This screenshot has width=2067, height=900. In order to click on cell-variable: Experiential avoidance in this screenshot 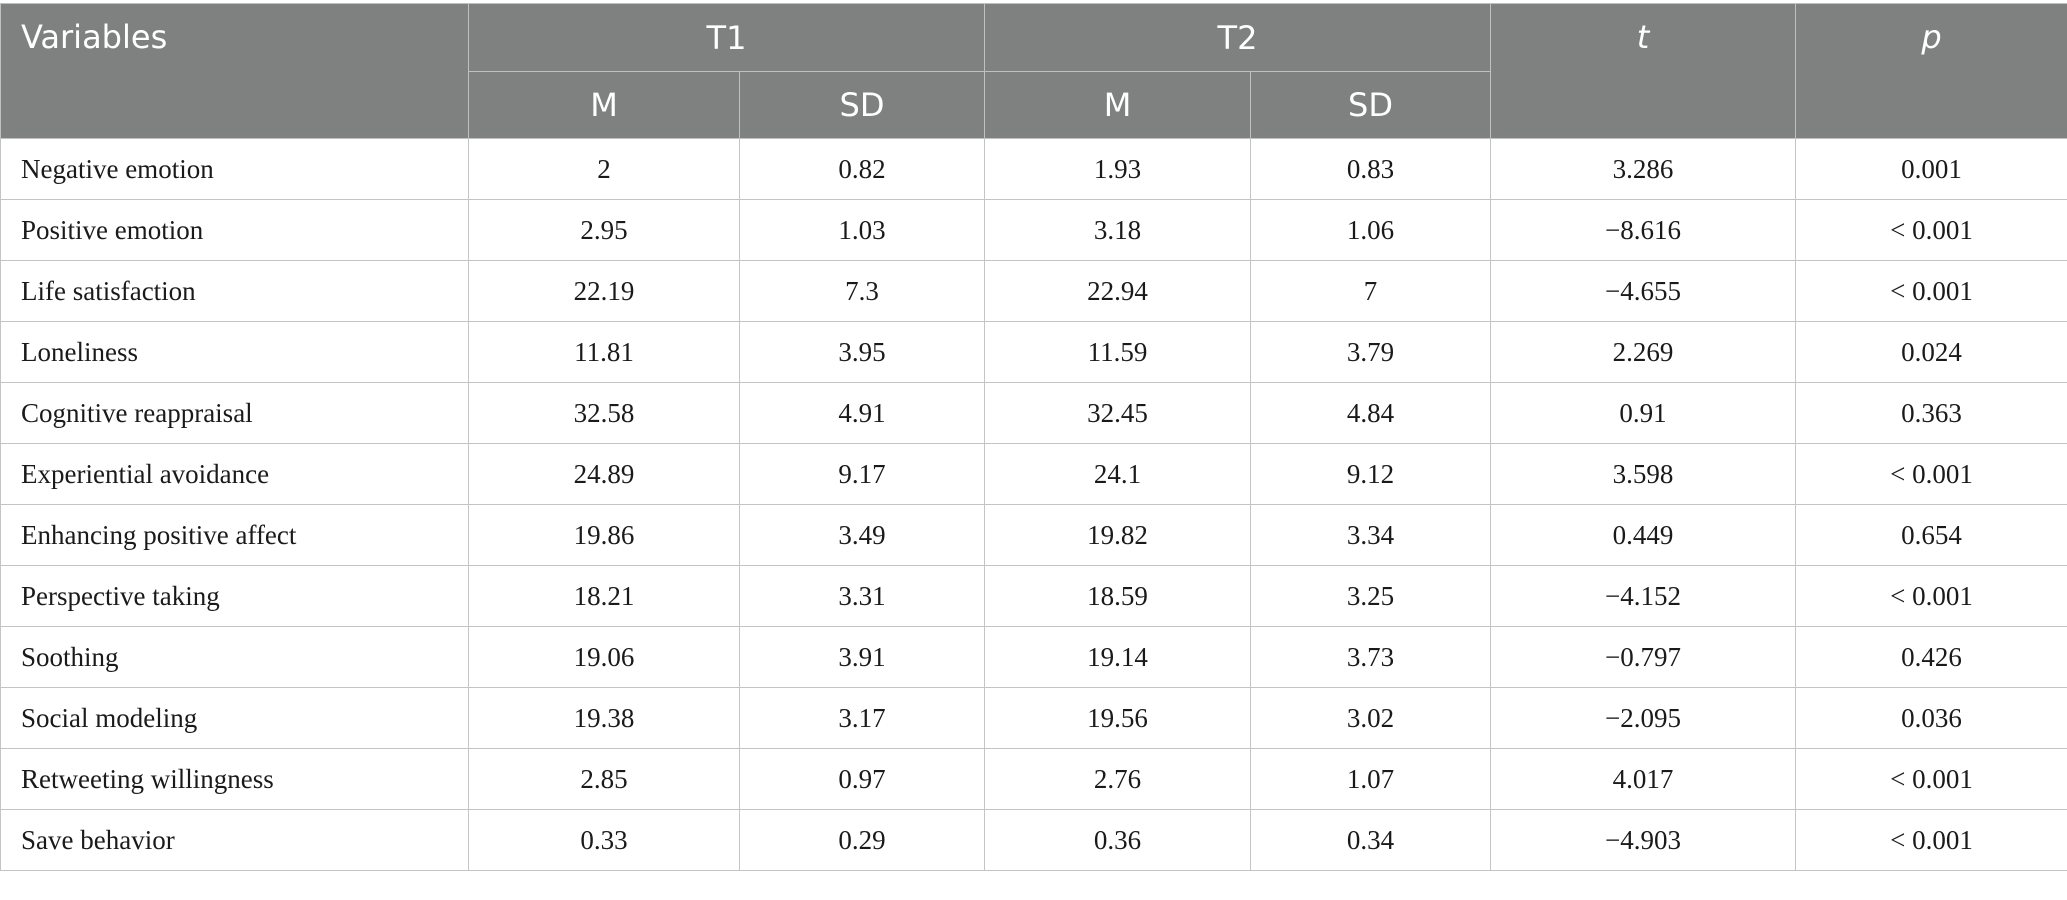, I will do `click(234, 474)`.